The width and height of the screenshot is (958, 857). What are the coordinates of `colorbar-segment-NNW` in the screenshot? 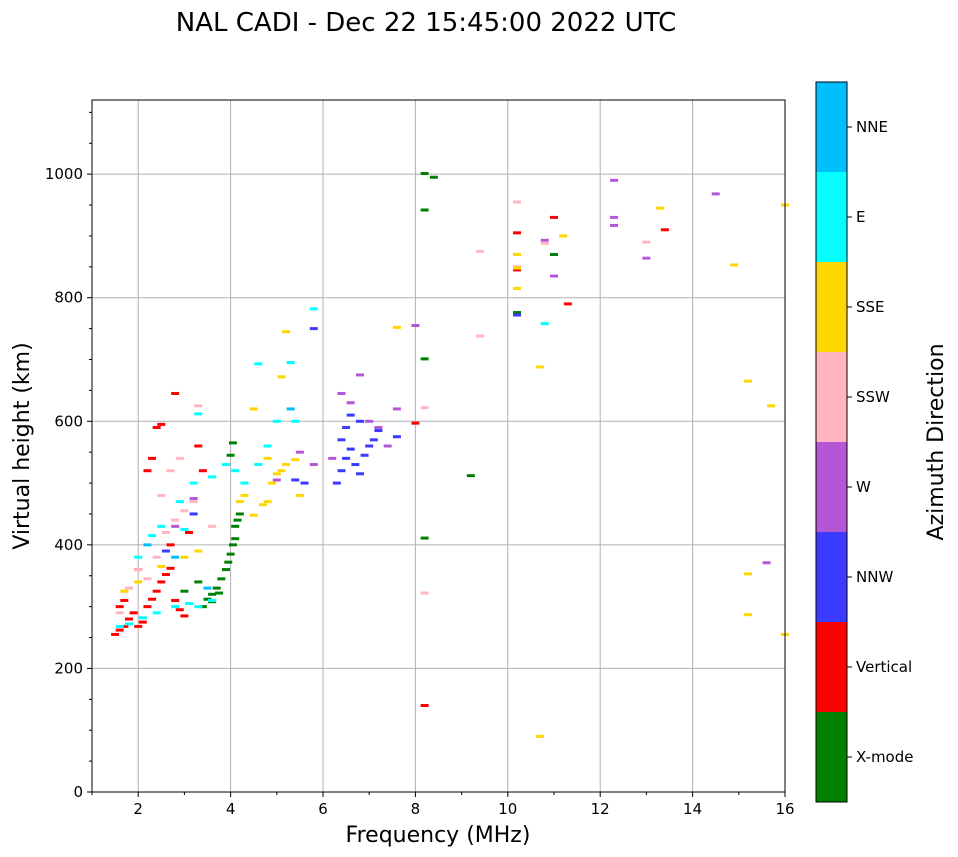 It's located at (831, 577).